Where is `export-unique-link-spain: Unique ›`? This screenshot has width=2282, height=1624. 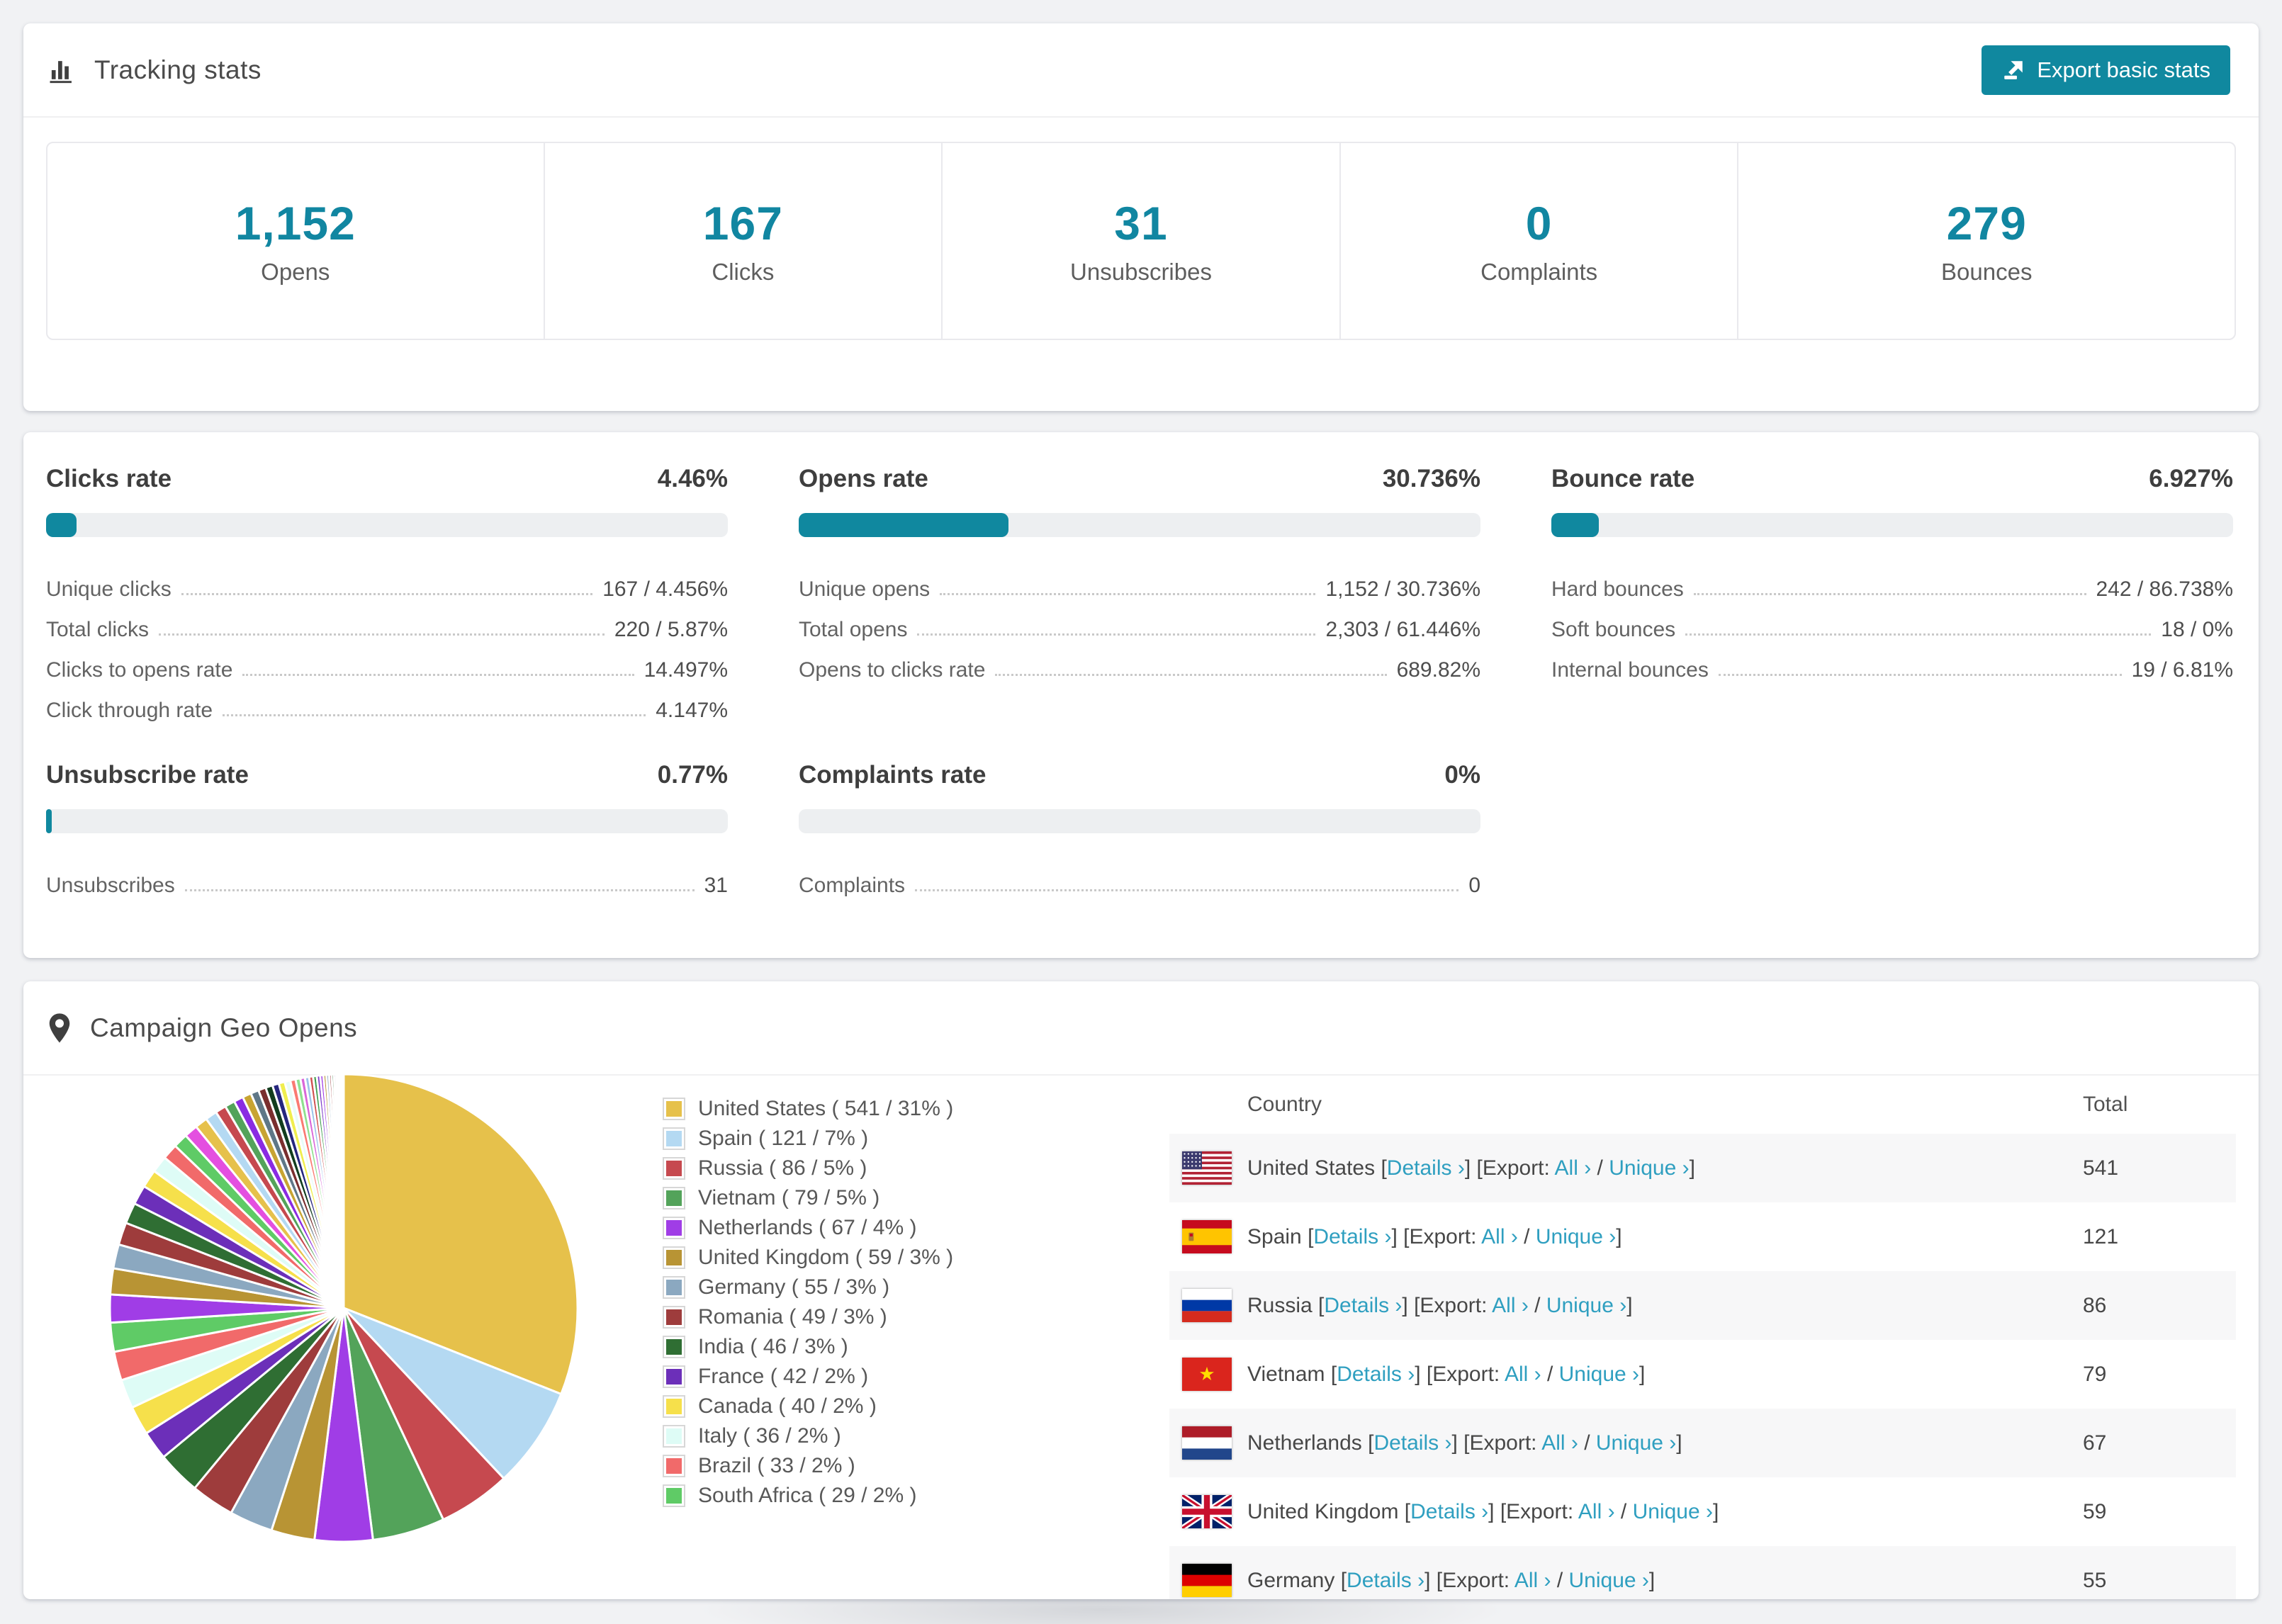 export-unique-link-spain: Unique › is located at coordinates (1576, 1236).